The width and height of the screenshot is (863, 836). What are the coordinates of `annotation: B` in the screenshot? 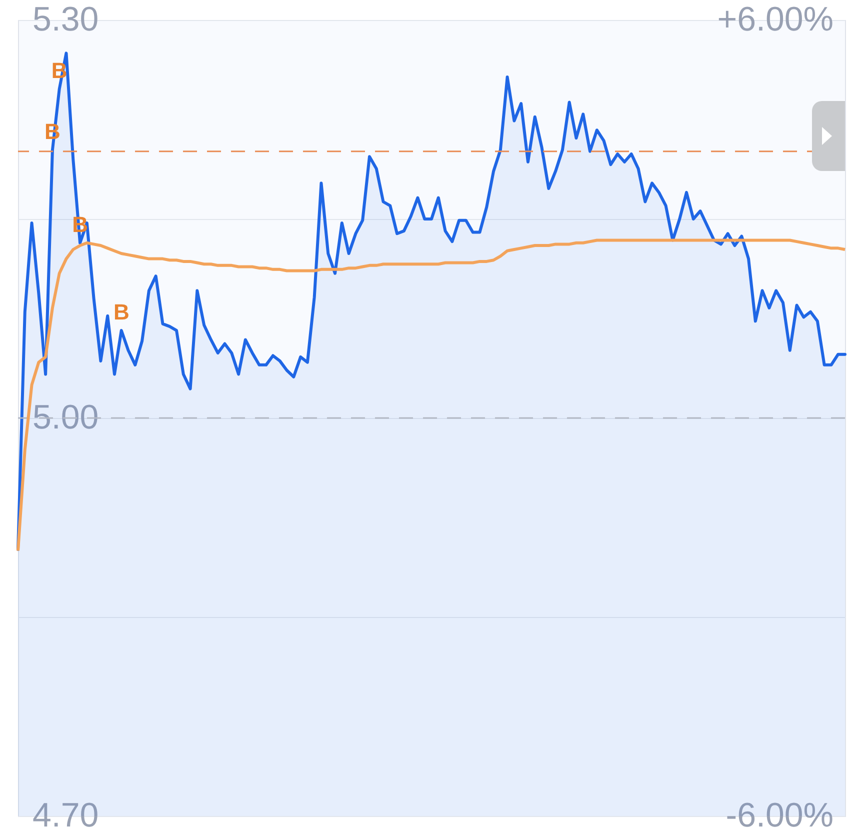 It's located at (121, 311).